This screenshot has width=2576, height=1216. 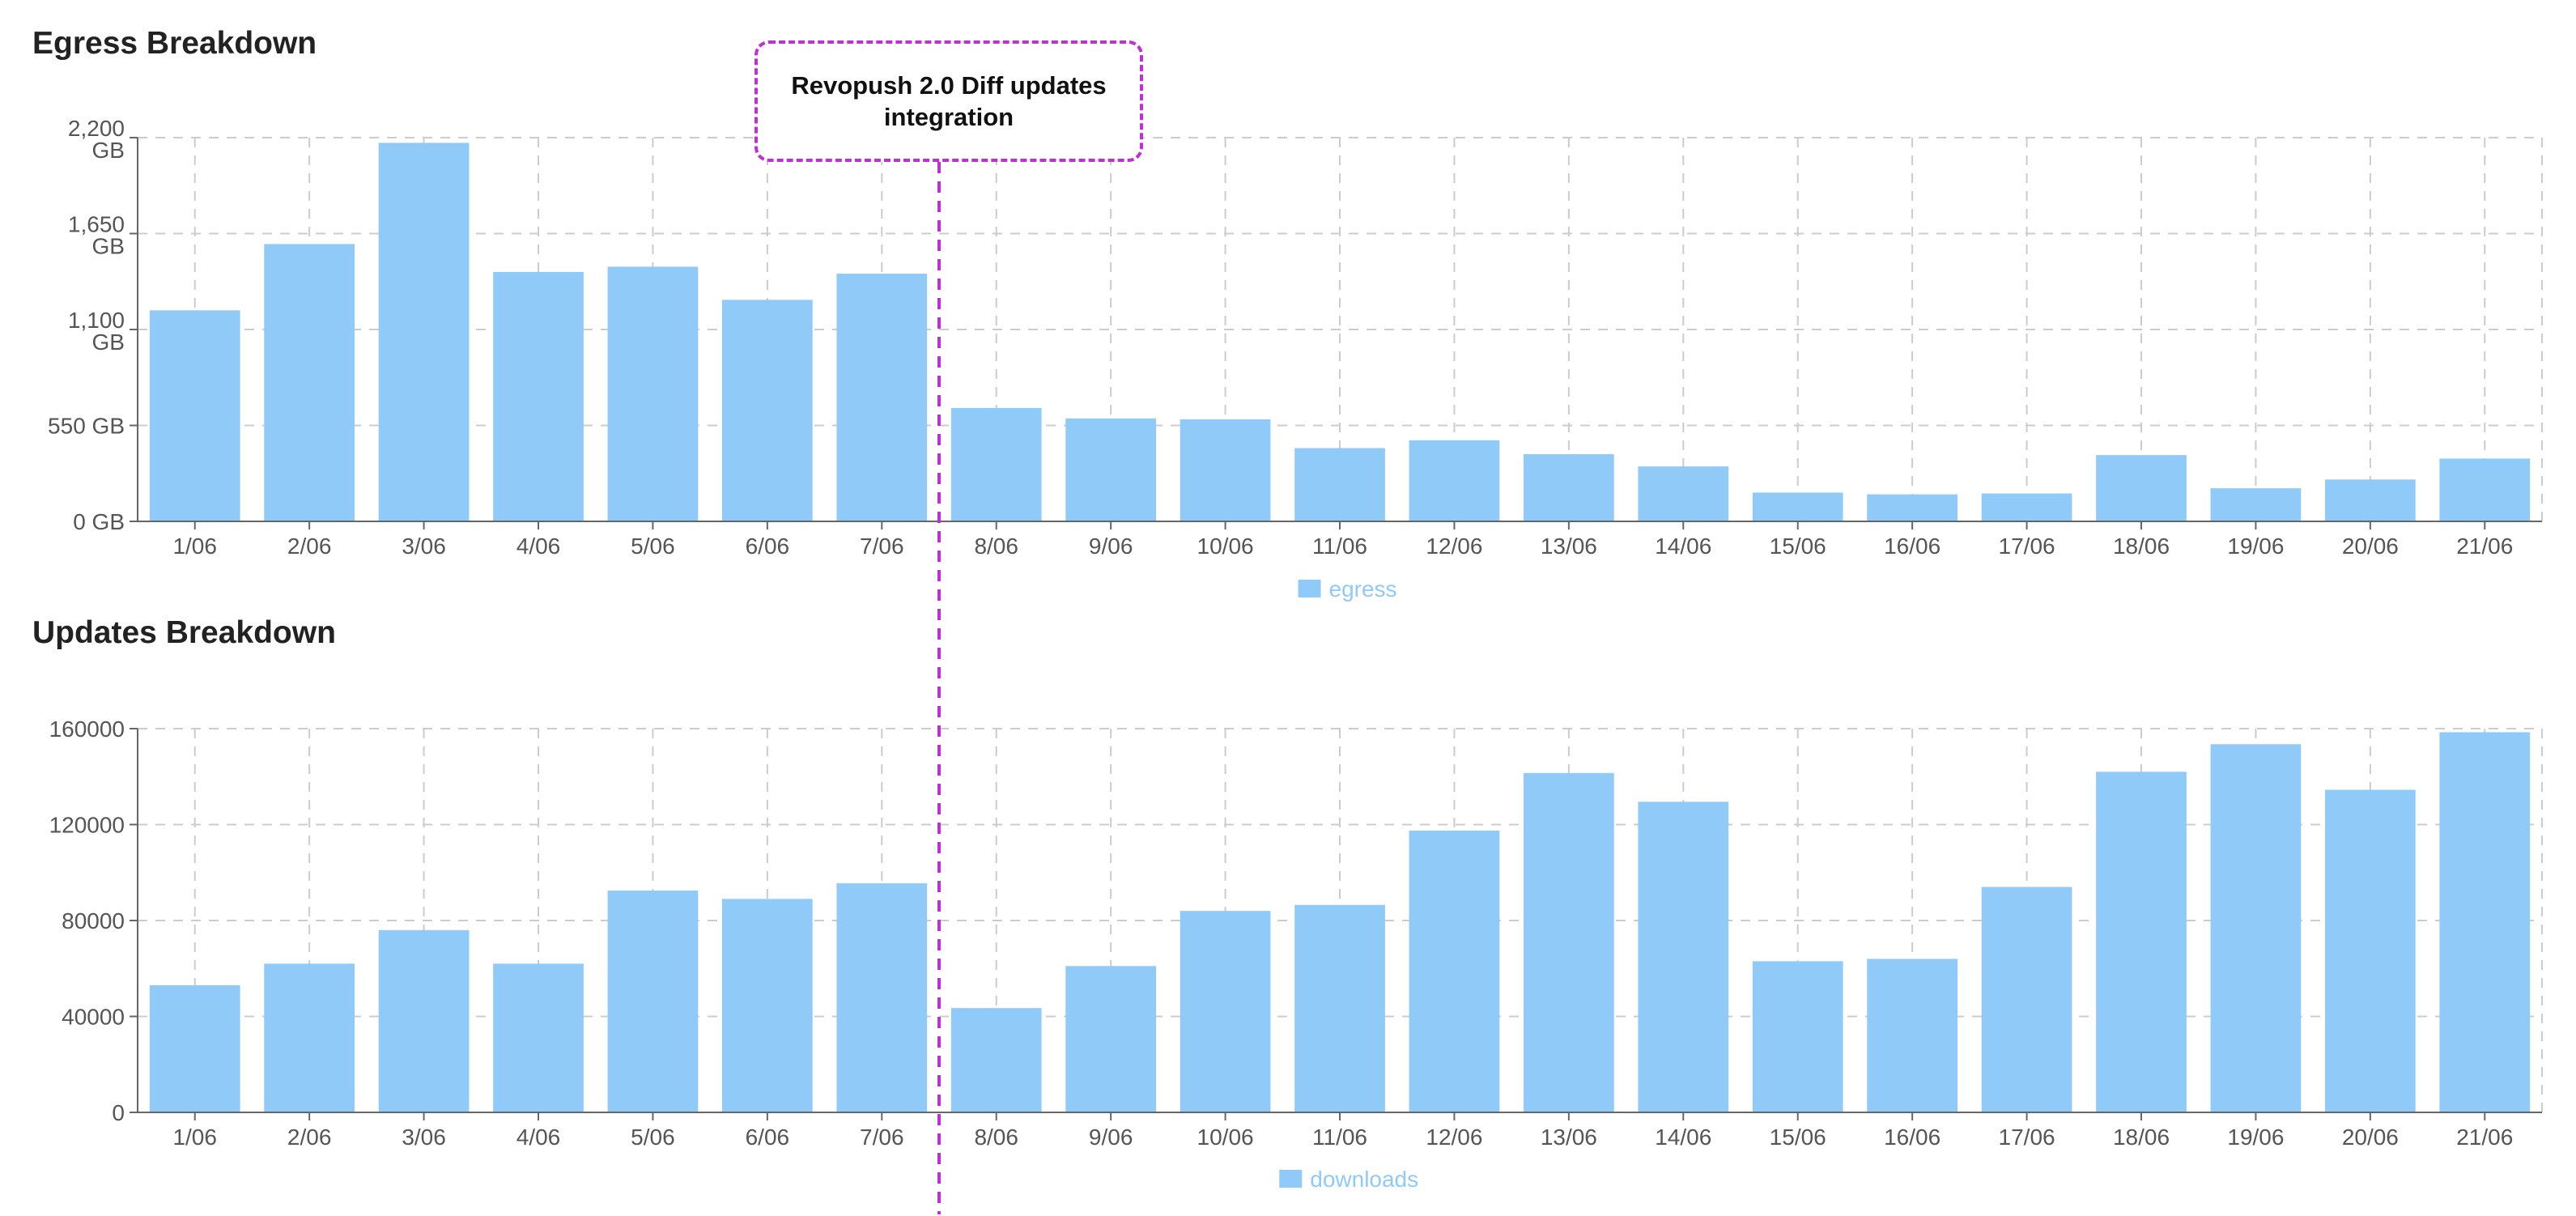 What do you see at coordinates (99, 521) in the screenshot?
I see `y-tick-label: 0 GB` at bounding box center [99, 521].